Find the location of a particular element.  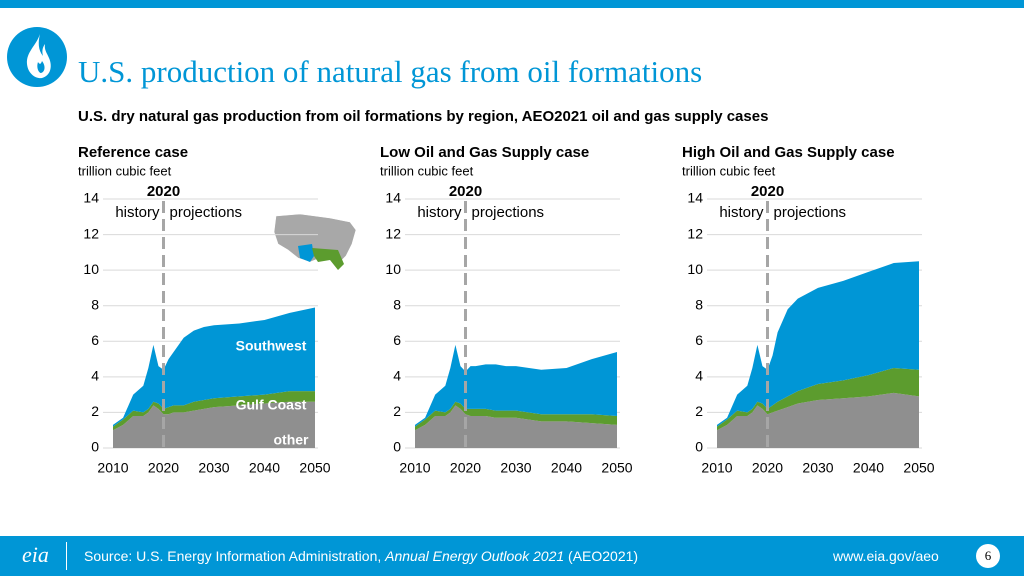

map-gulf is located at coordinates (328, 259).